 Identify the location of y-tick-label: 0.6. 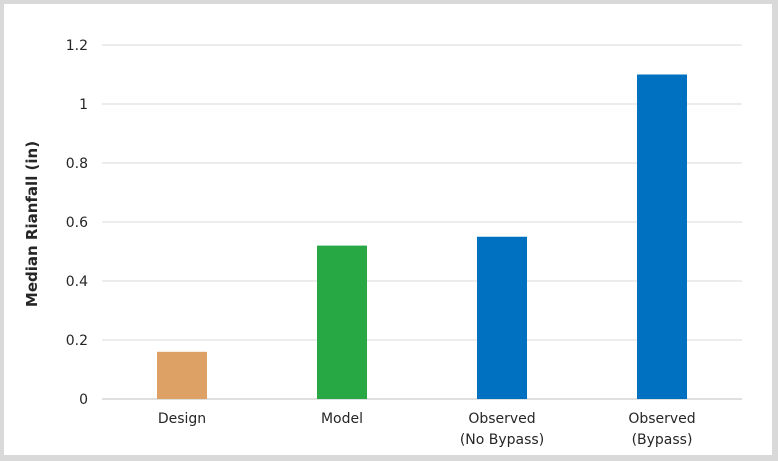
(77, 223).